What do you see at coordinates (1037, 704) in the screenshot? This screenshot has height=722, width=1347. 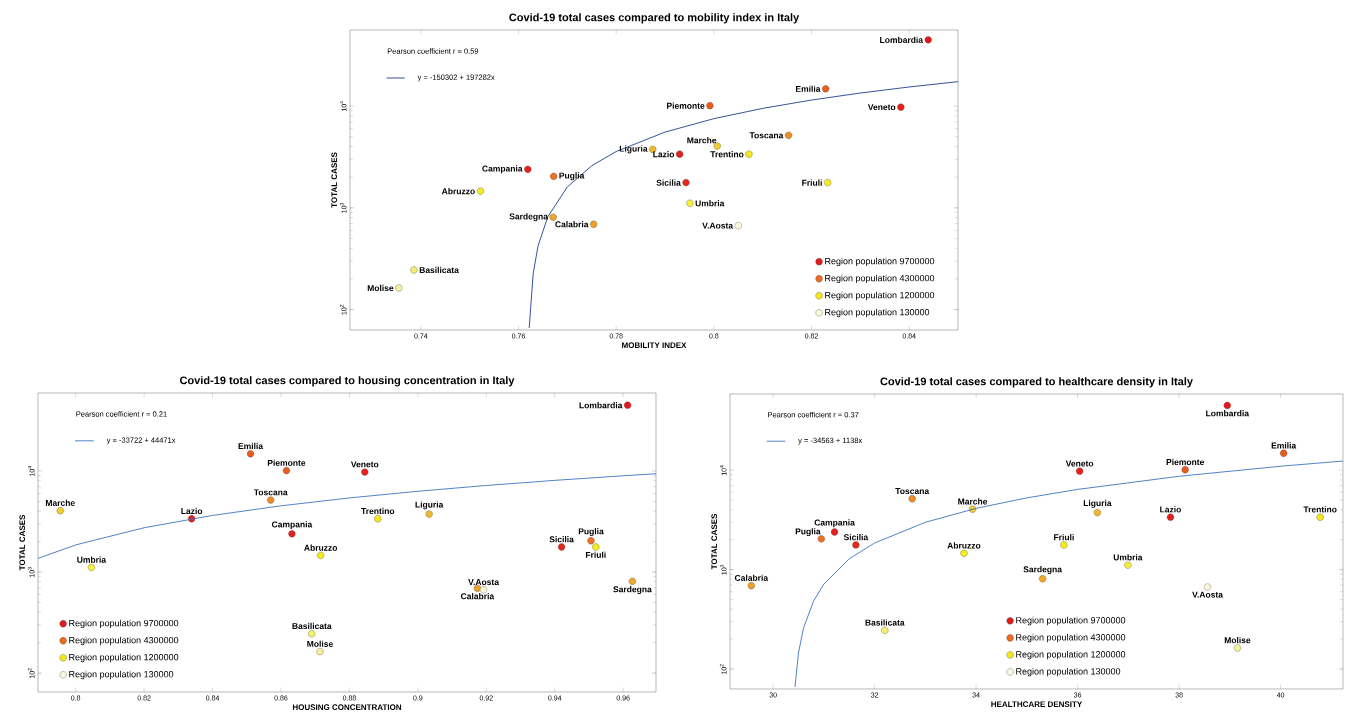 I see `x-axis-title: HEALTHCARE DENSITY` at bounding box center [1037, 704].